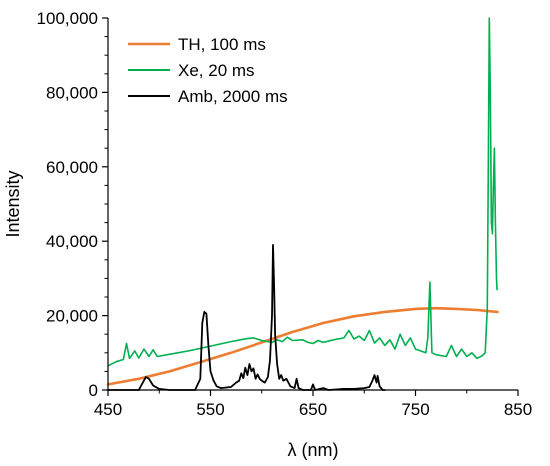 This screenshot has width=550, height=466. What do you see at coordinates (313, 450) in the screenshot?
I see `x-axis-title: λ (nm)` at bounding box center [313, 450].